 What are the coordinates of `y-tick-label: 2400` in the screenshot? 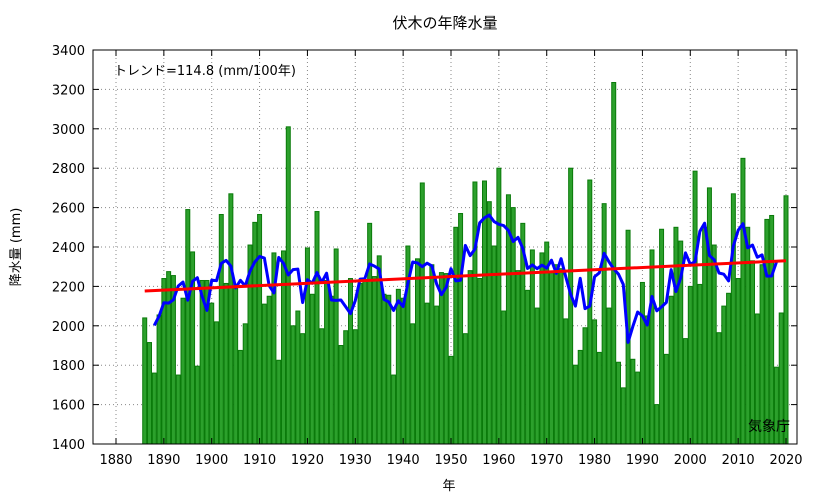 It's located at (68, 248).